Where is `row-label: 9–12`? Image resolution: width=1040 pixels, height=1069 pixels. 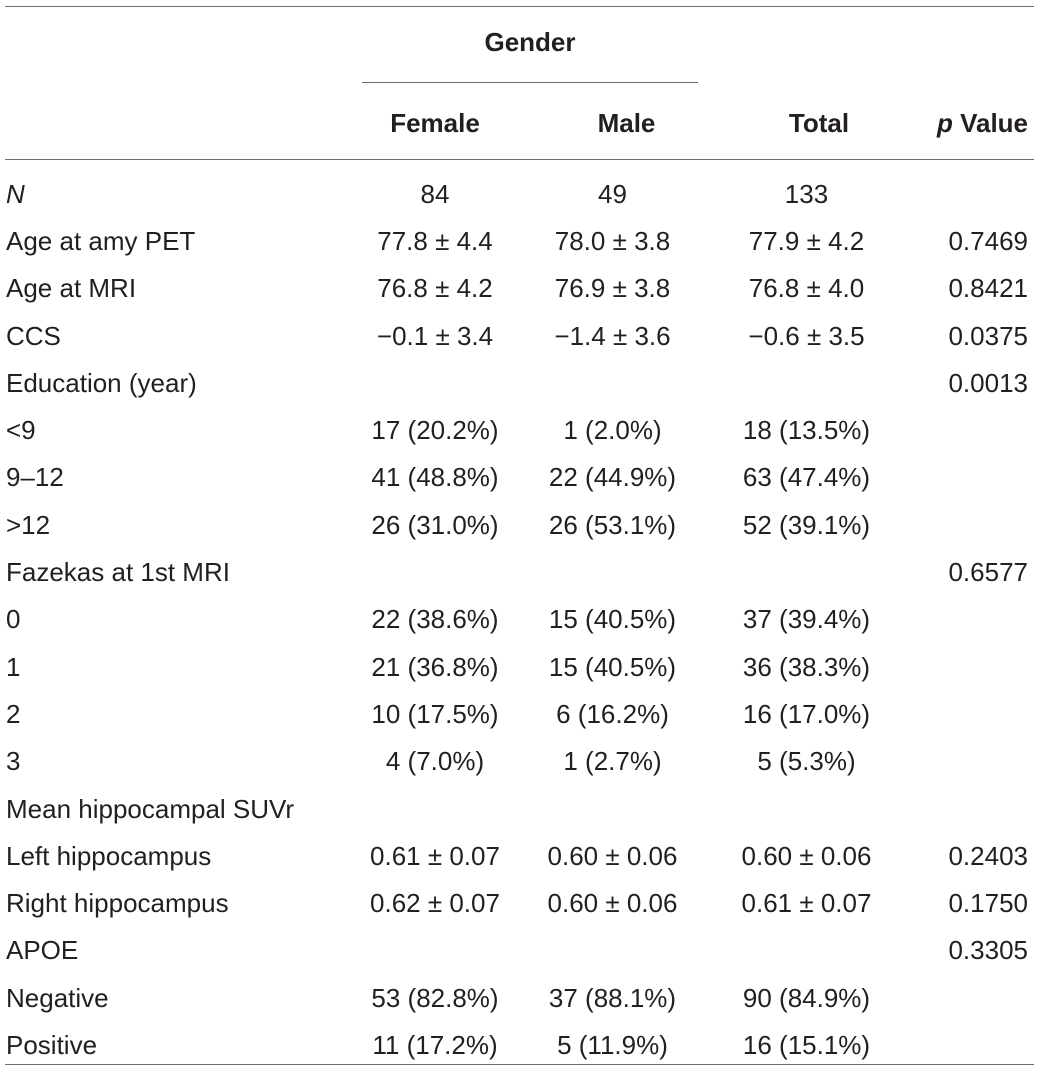
row-label: 9–12 is located at coordinates (35, 477).